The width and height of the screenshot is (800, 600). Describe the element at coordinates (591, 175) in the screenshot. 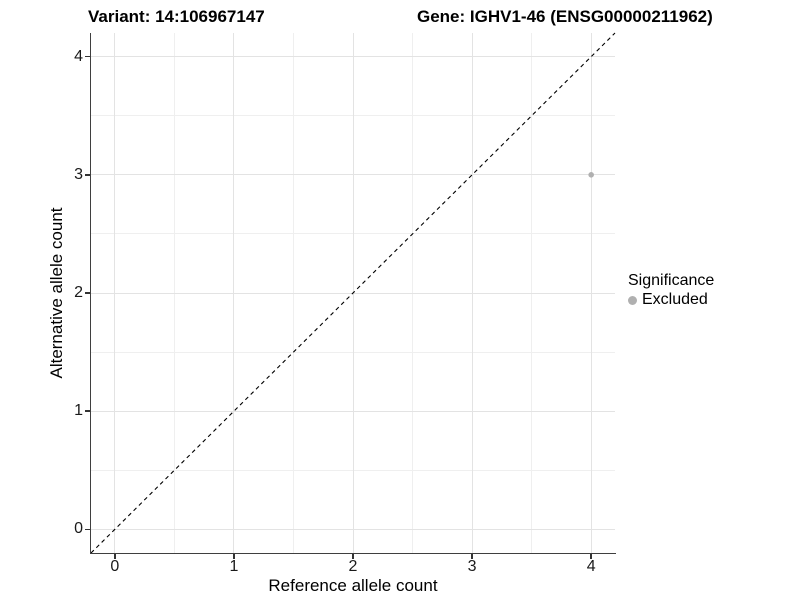

I see `data-point` at that location.